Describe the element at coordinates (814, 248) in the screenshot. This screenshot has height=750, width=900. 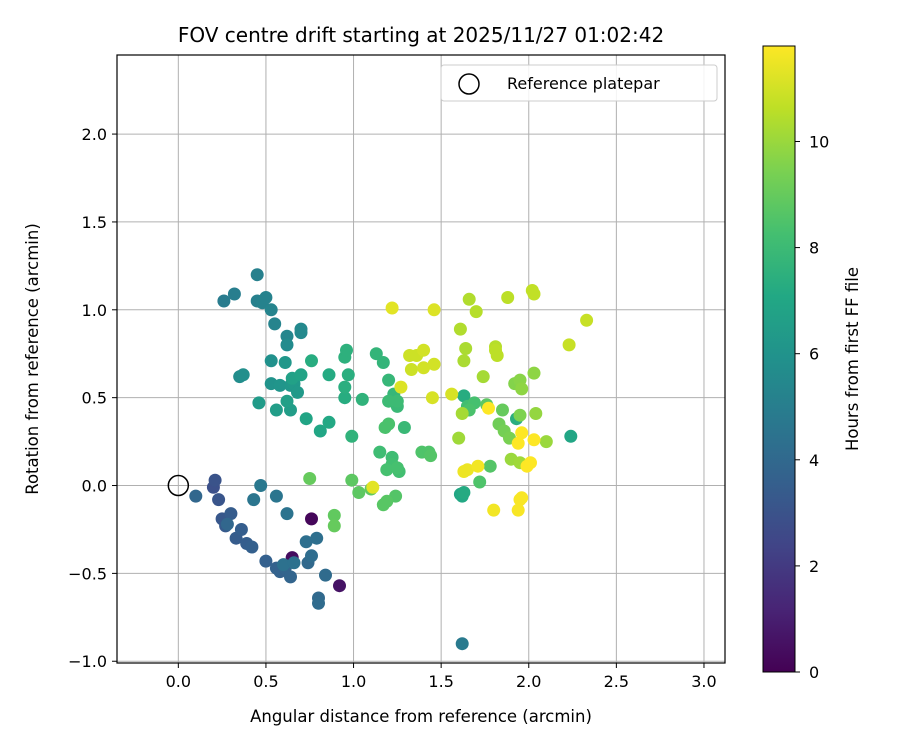
I see `colorbar-tick-label: 8` at that location.